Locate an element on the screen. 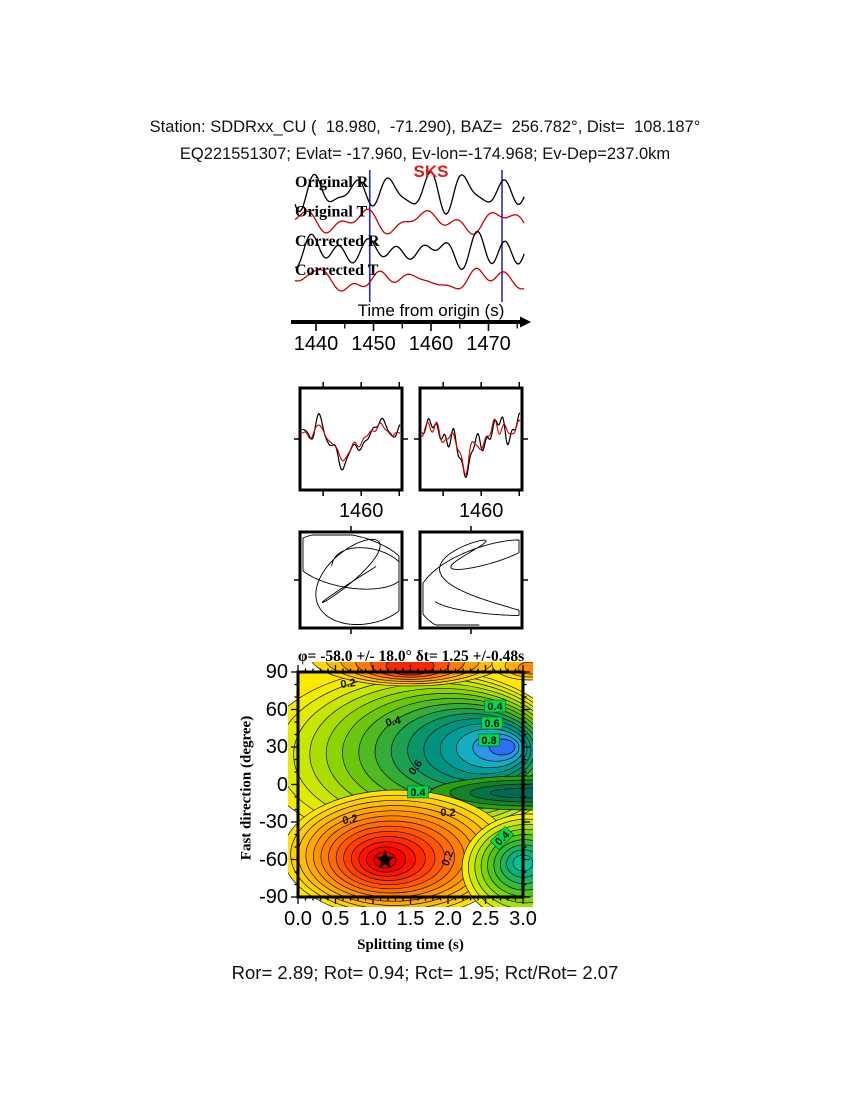  x-tick-label: 2.5 is located at coordinates (485, 919).